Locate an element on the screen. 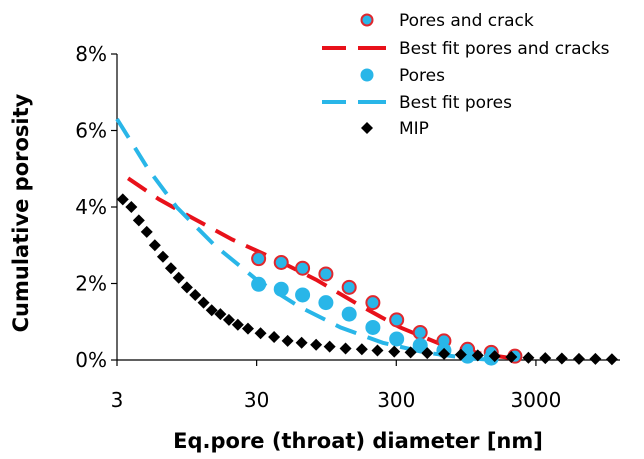  legend-mip-swatch is located at coordinates (367, 128).